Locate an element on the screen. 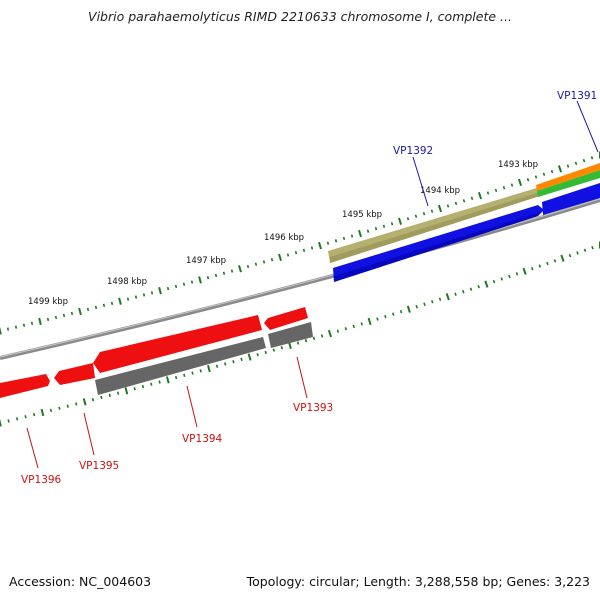  tick-label: 1498 kbp is located at coordinates (127, 282).